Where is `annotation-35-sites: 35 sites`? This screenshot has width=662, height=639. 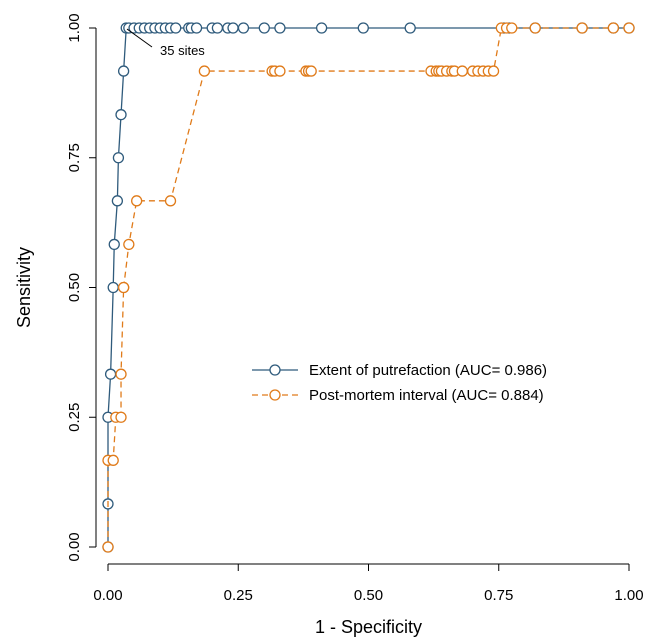
annotation-35-sites: 35 sites is located at coordinates (182, 50).